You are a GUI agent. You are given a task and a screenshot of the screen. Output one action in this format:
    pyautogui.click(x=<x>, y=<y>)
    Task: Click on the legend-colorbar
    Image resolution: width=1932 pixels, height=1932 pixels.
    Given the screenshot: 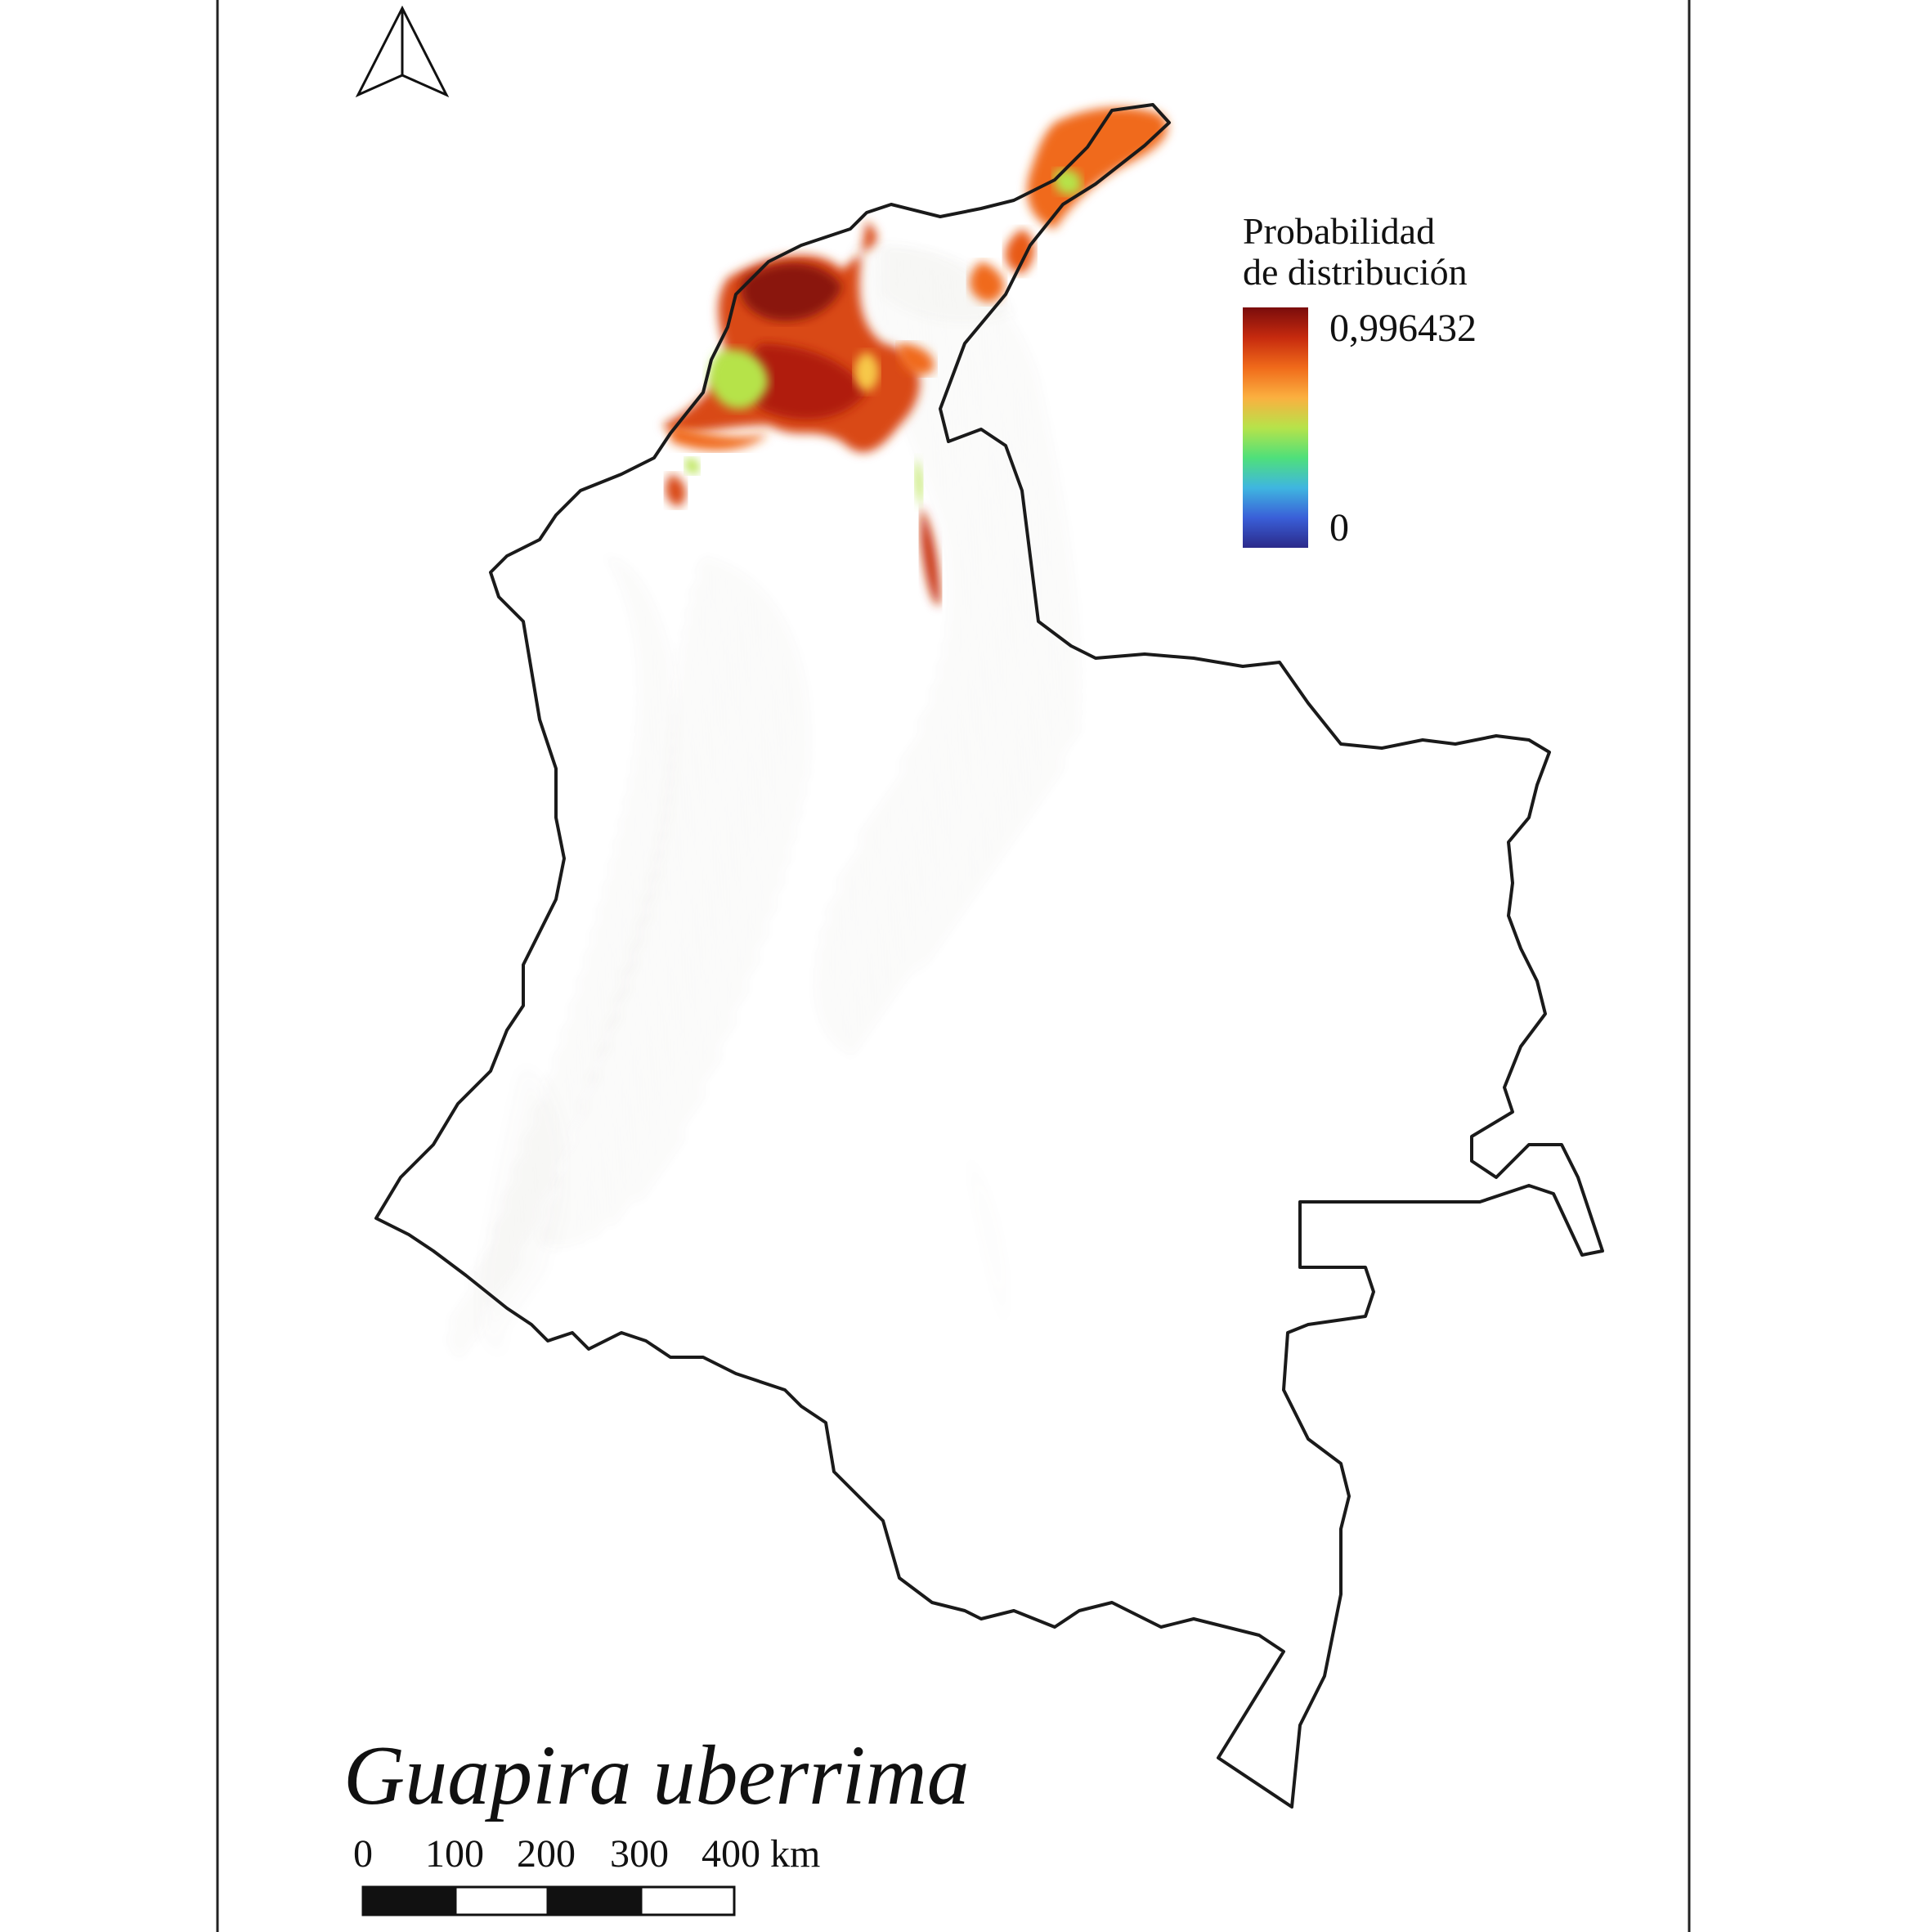 What is the action you would take?
    pyautogui.click(x=1275, y=427)
    